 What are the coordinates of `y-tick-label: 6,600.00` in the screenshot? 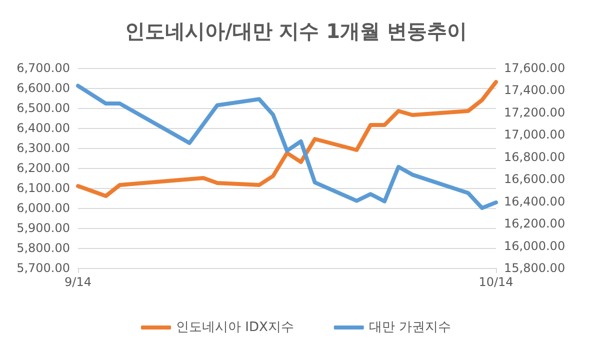 It's located at (43, 88).